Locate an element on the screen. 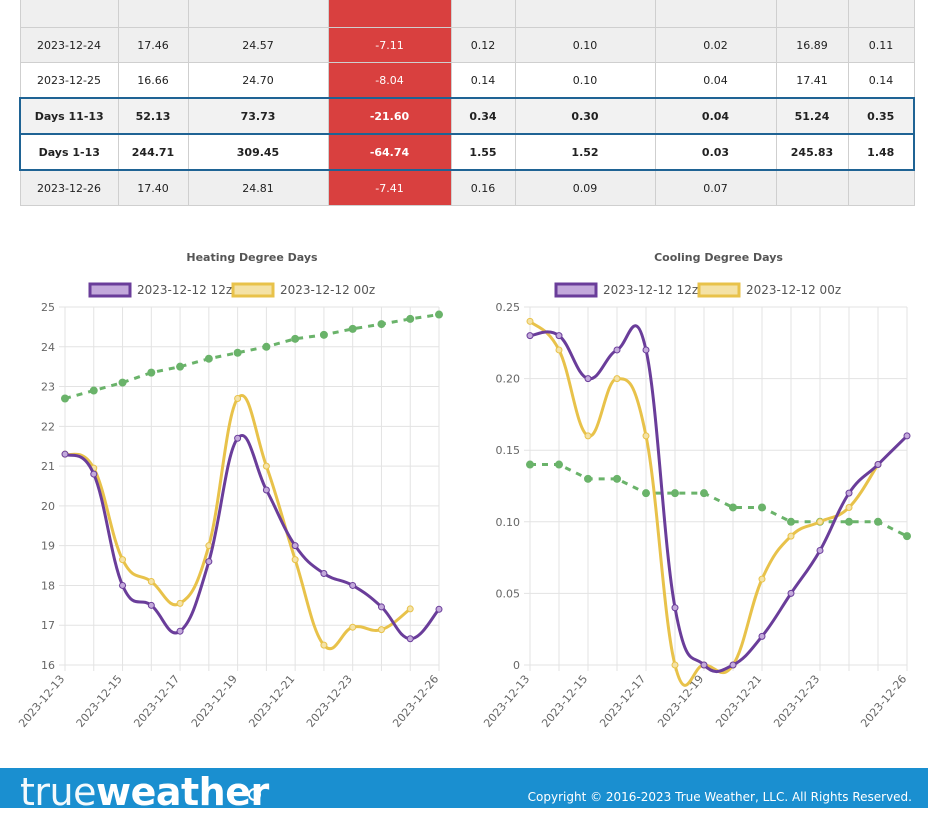  table-row: 2023-12-26 17.40 24.81 -7.41 0.16 0.09 0.07 is located at coordinates (467, 187).